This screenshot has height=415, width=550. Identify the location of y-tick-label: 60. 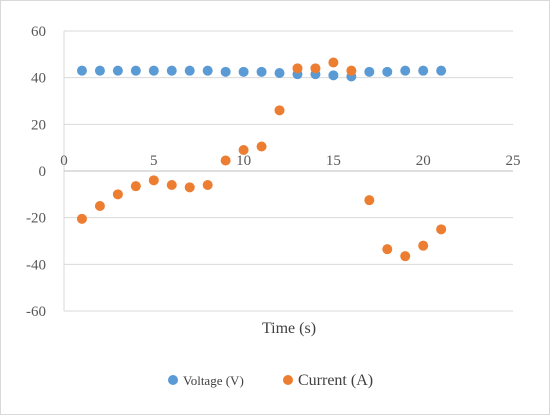
(38, 32).